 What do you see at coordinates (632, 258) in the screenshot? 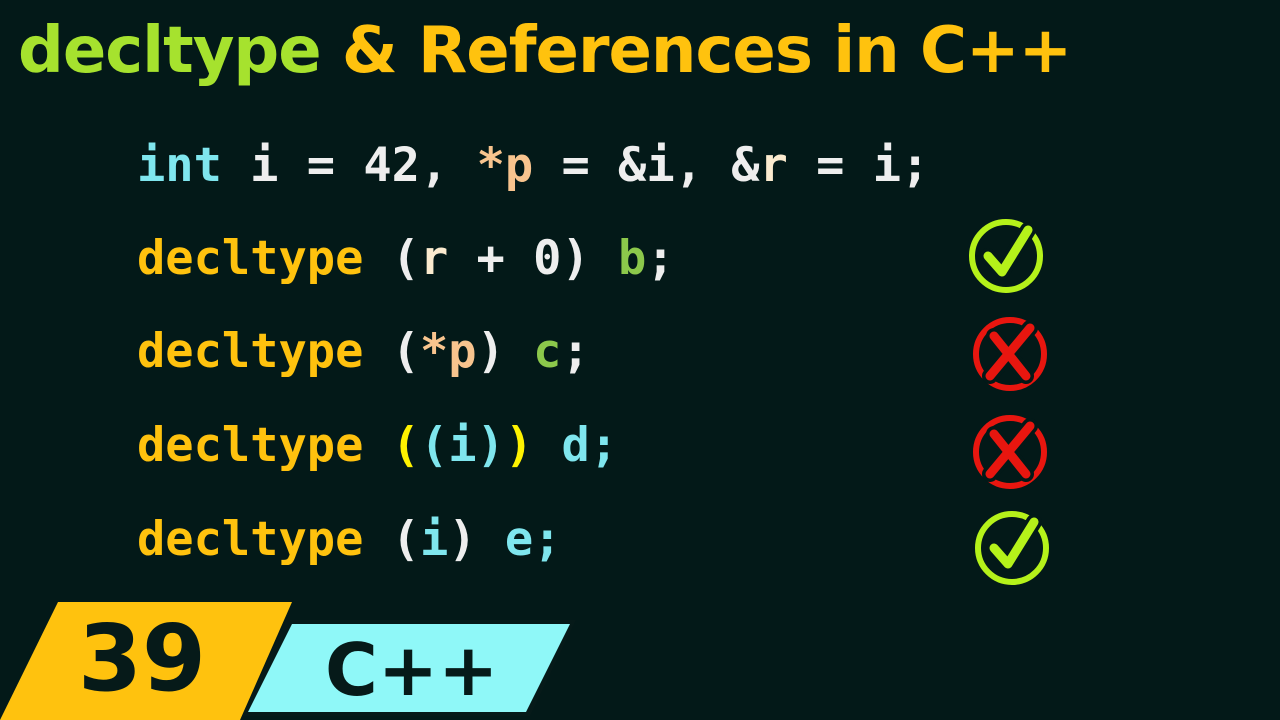
I see `code-token: b` at bounding box center [632, 258].